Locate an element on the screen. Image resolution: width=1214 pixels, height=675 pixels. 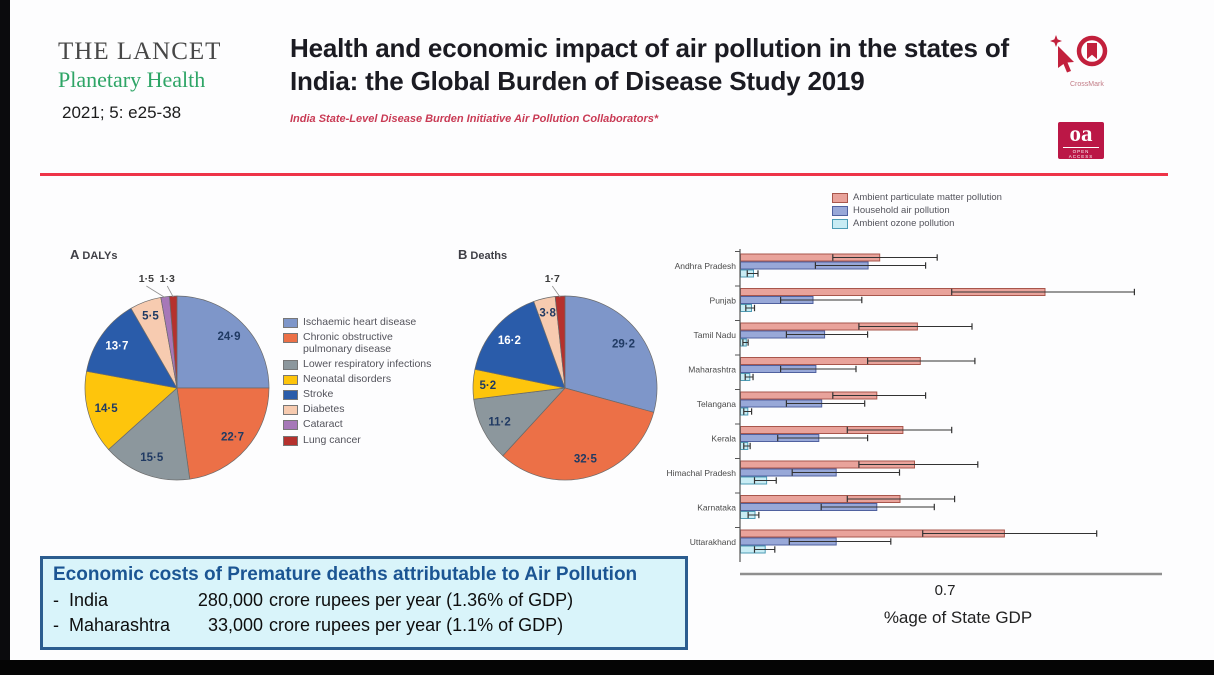
chart-text: 24·9 is located at coordinates (229, 337).